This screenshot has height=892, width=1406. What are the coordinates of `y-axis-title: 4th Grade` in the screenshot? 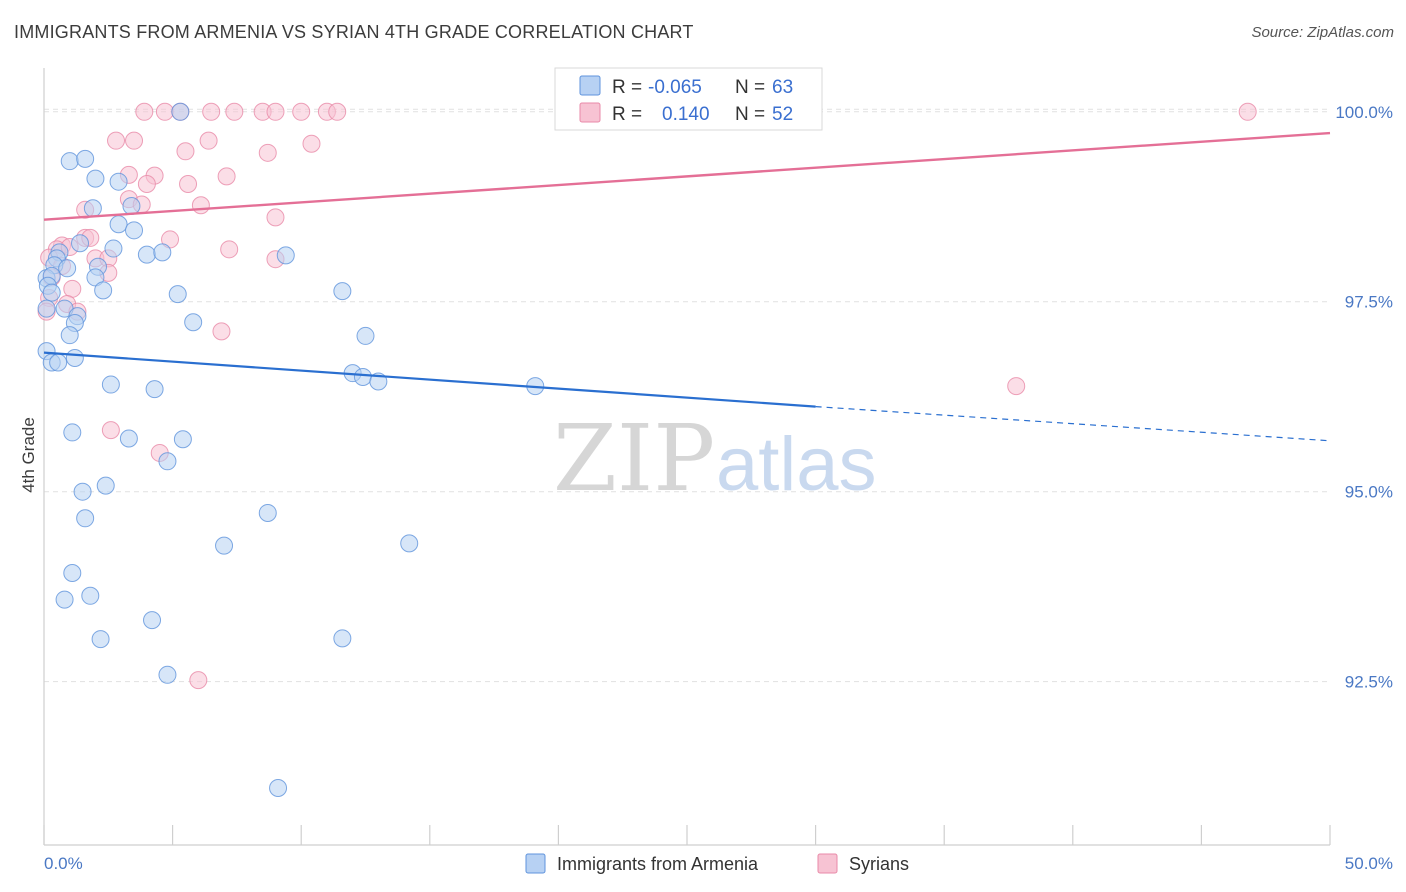 It's located at (28, 455).